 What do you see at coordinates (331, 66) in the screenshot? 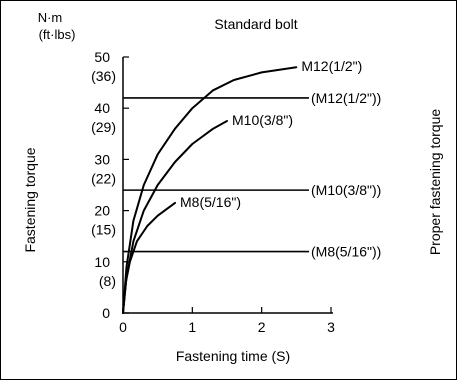
I see `series-label: M12(1/2")` at bounding box center [331, 66].